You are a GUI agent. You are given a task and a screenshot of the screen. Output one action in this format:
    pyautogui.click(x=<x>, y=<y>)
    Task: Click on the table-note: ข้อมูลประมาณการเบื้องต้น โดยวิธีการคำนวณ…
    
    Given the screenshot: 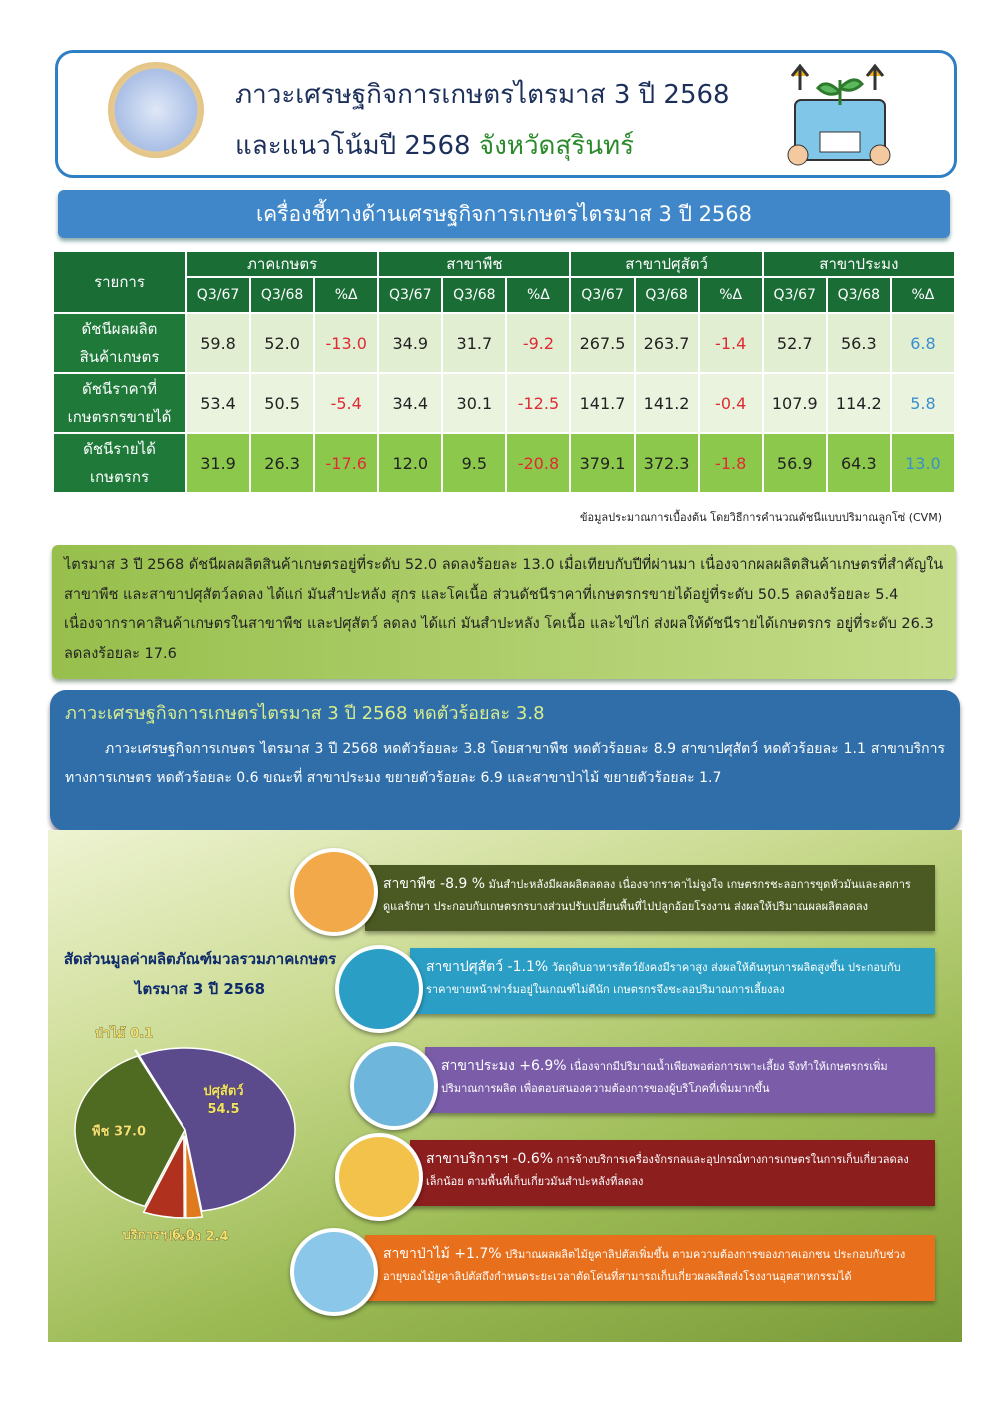 What is the action you would take?
    pyautogui.click(x=760, y=517)
    